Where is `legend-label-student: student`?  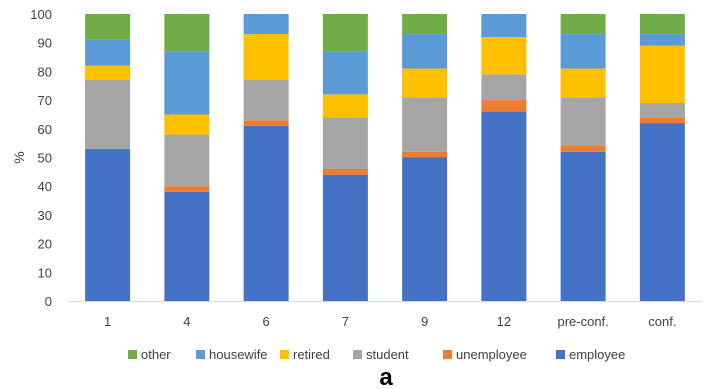 legend-label-student: student is located at coordinates (387, 354).